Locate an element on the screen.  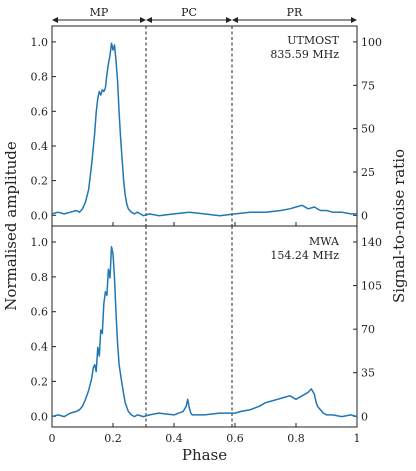
annotation-utmost-frequency: 835.59 MHz is located at coordinates (304, 54).